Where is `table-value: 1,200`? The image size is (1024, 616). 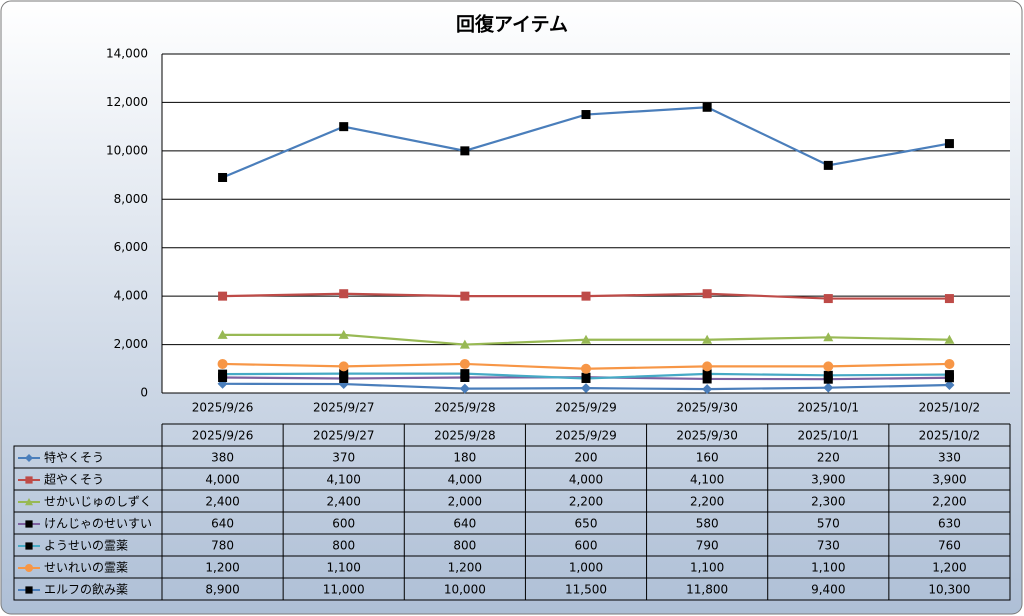
table-value: 1,200 is located at coordinates (949, 568).